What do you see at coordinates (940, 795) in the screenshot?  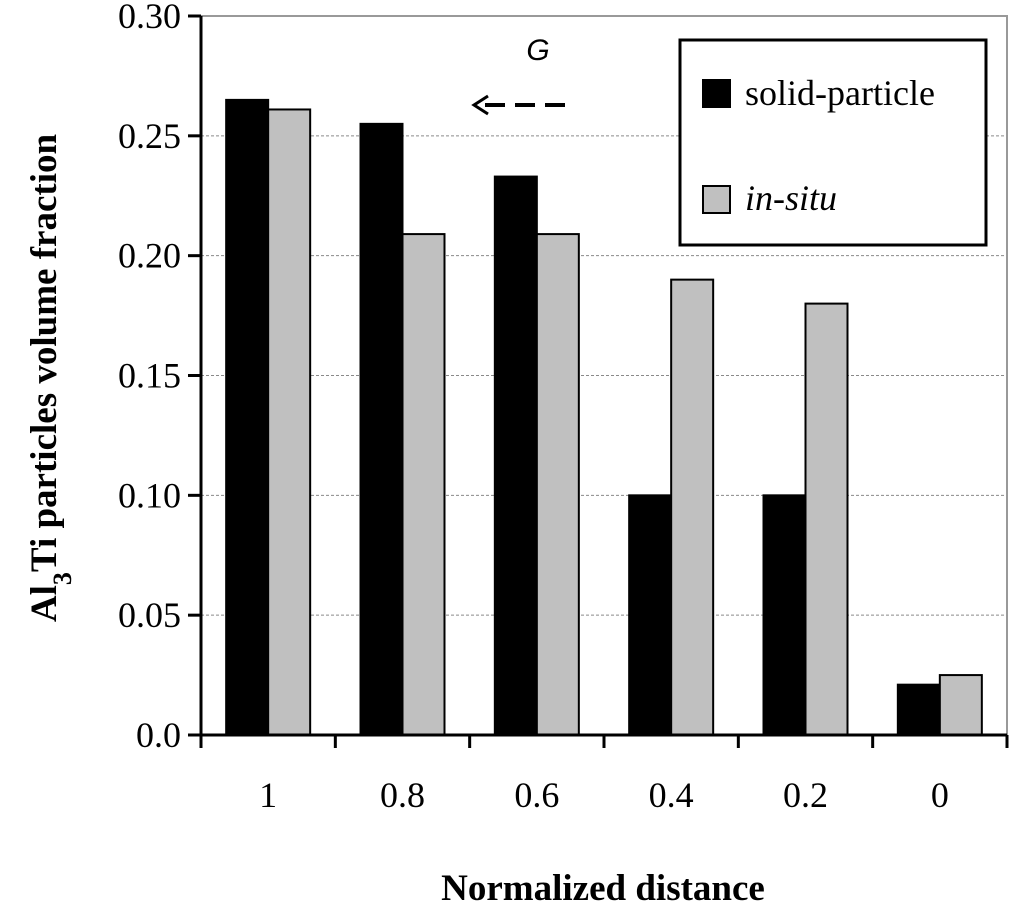 I see `x-tick-label: 0` at bounding box center [940, 795].